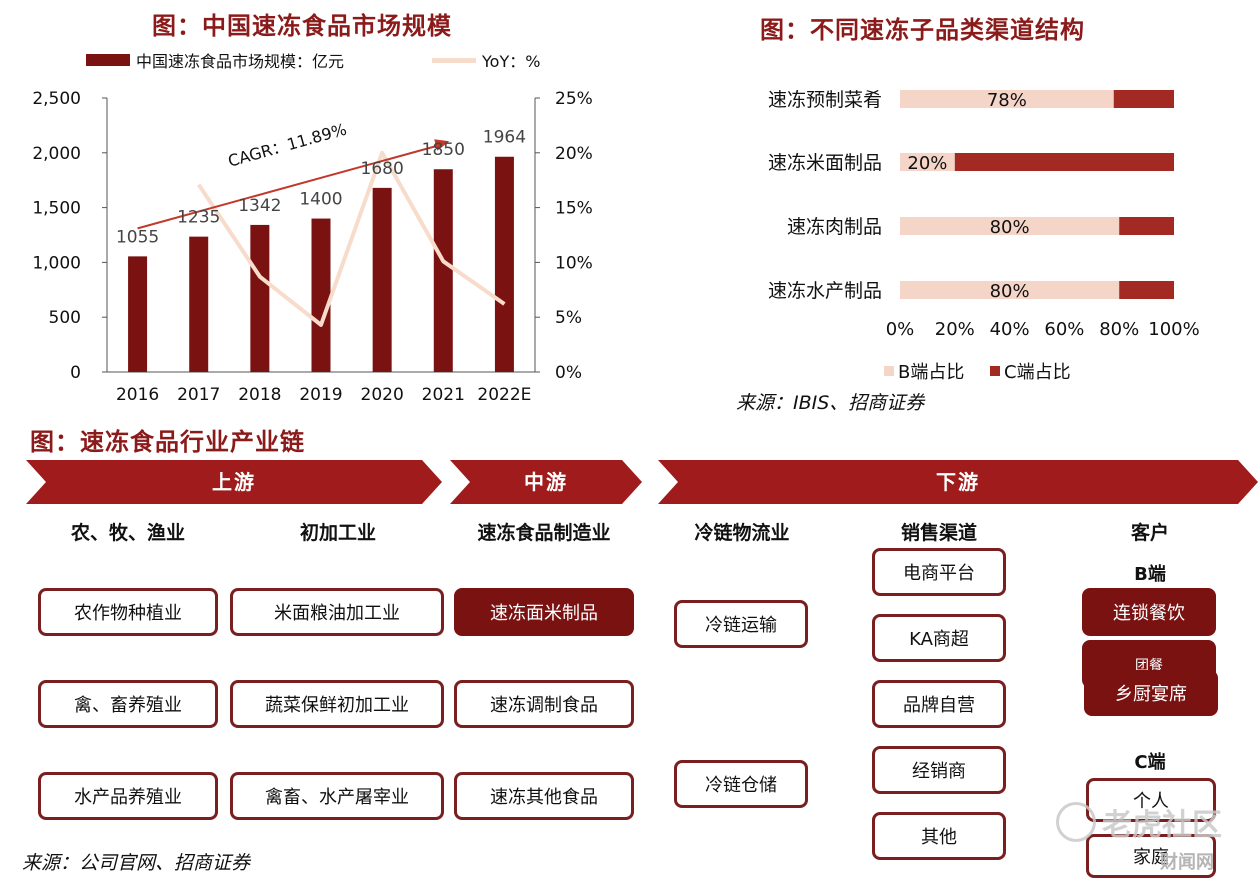 The image size is (1258, 888). Describe the element at coordinates (240, 61) in the screenshot. I see `legend-bar-label: 中国速冻食品市场规模：亿元` at that location.